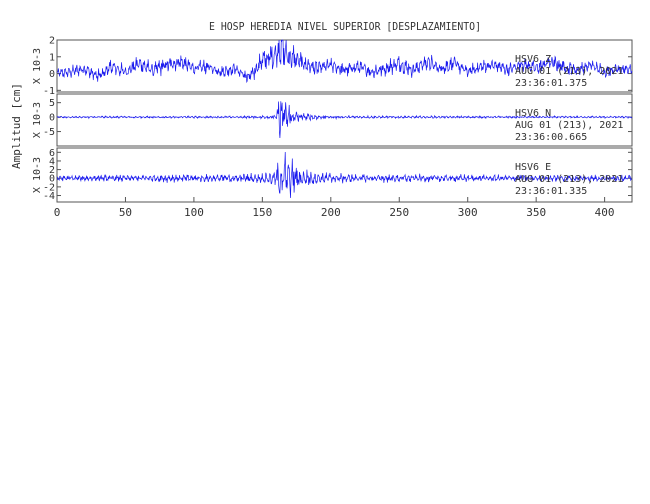 This screenshot has height=504, width=650. What do you see at coordinates (536, 212) in the screenshot?
I see `x-tick-label: 350` at bounding box center [536, 212].